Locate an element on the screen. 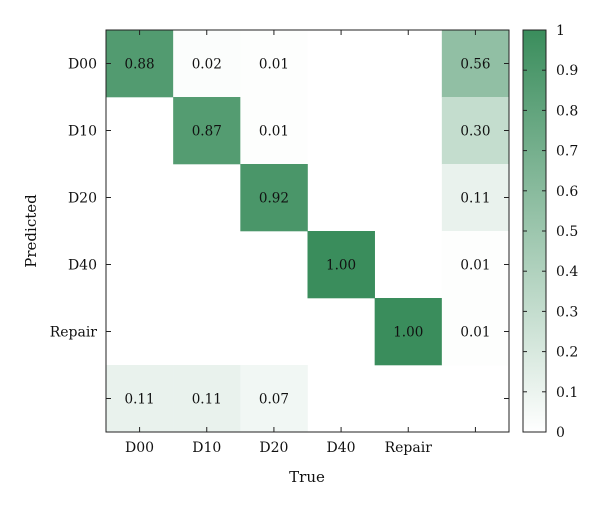 This screenshot has height=508, width=600. cell-value-label: 0.07 is located at coordinates (274, 400).